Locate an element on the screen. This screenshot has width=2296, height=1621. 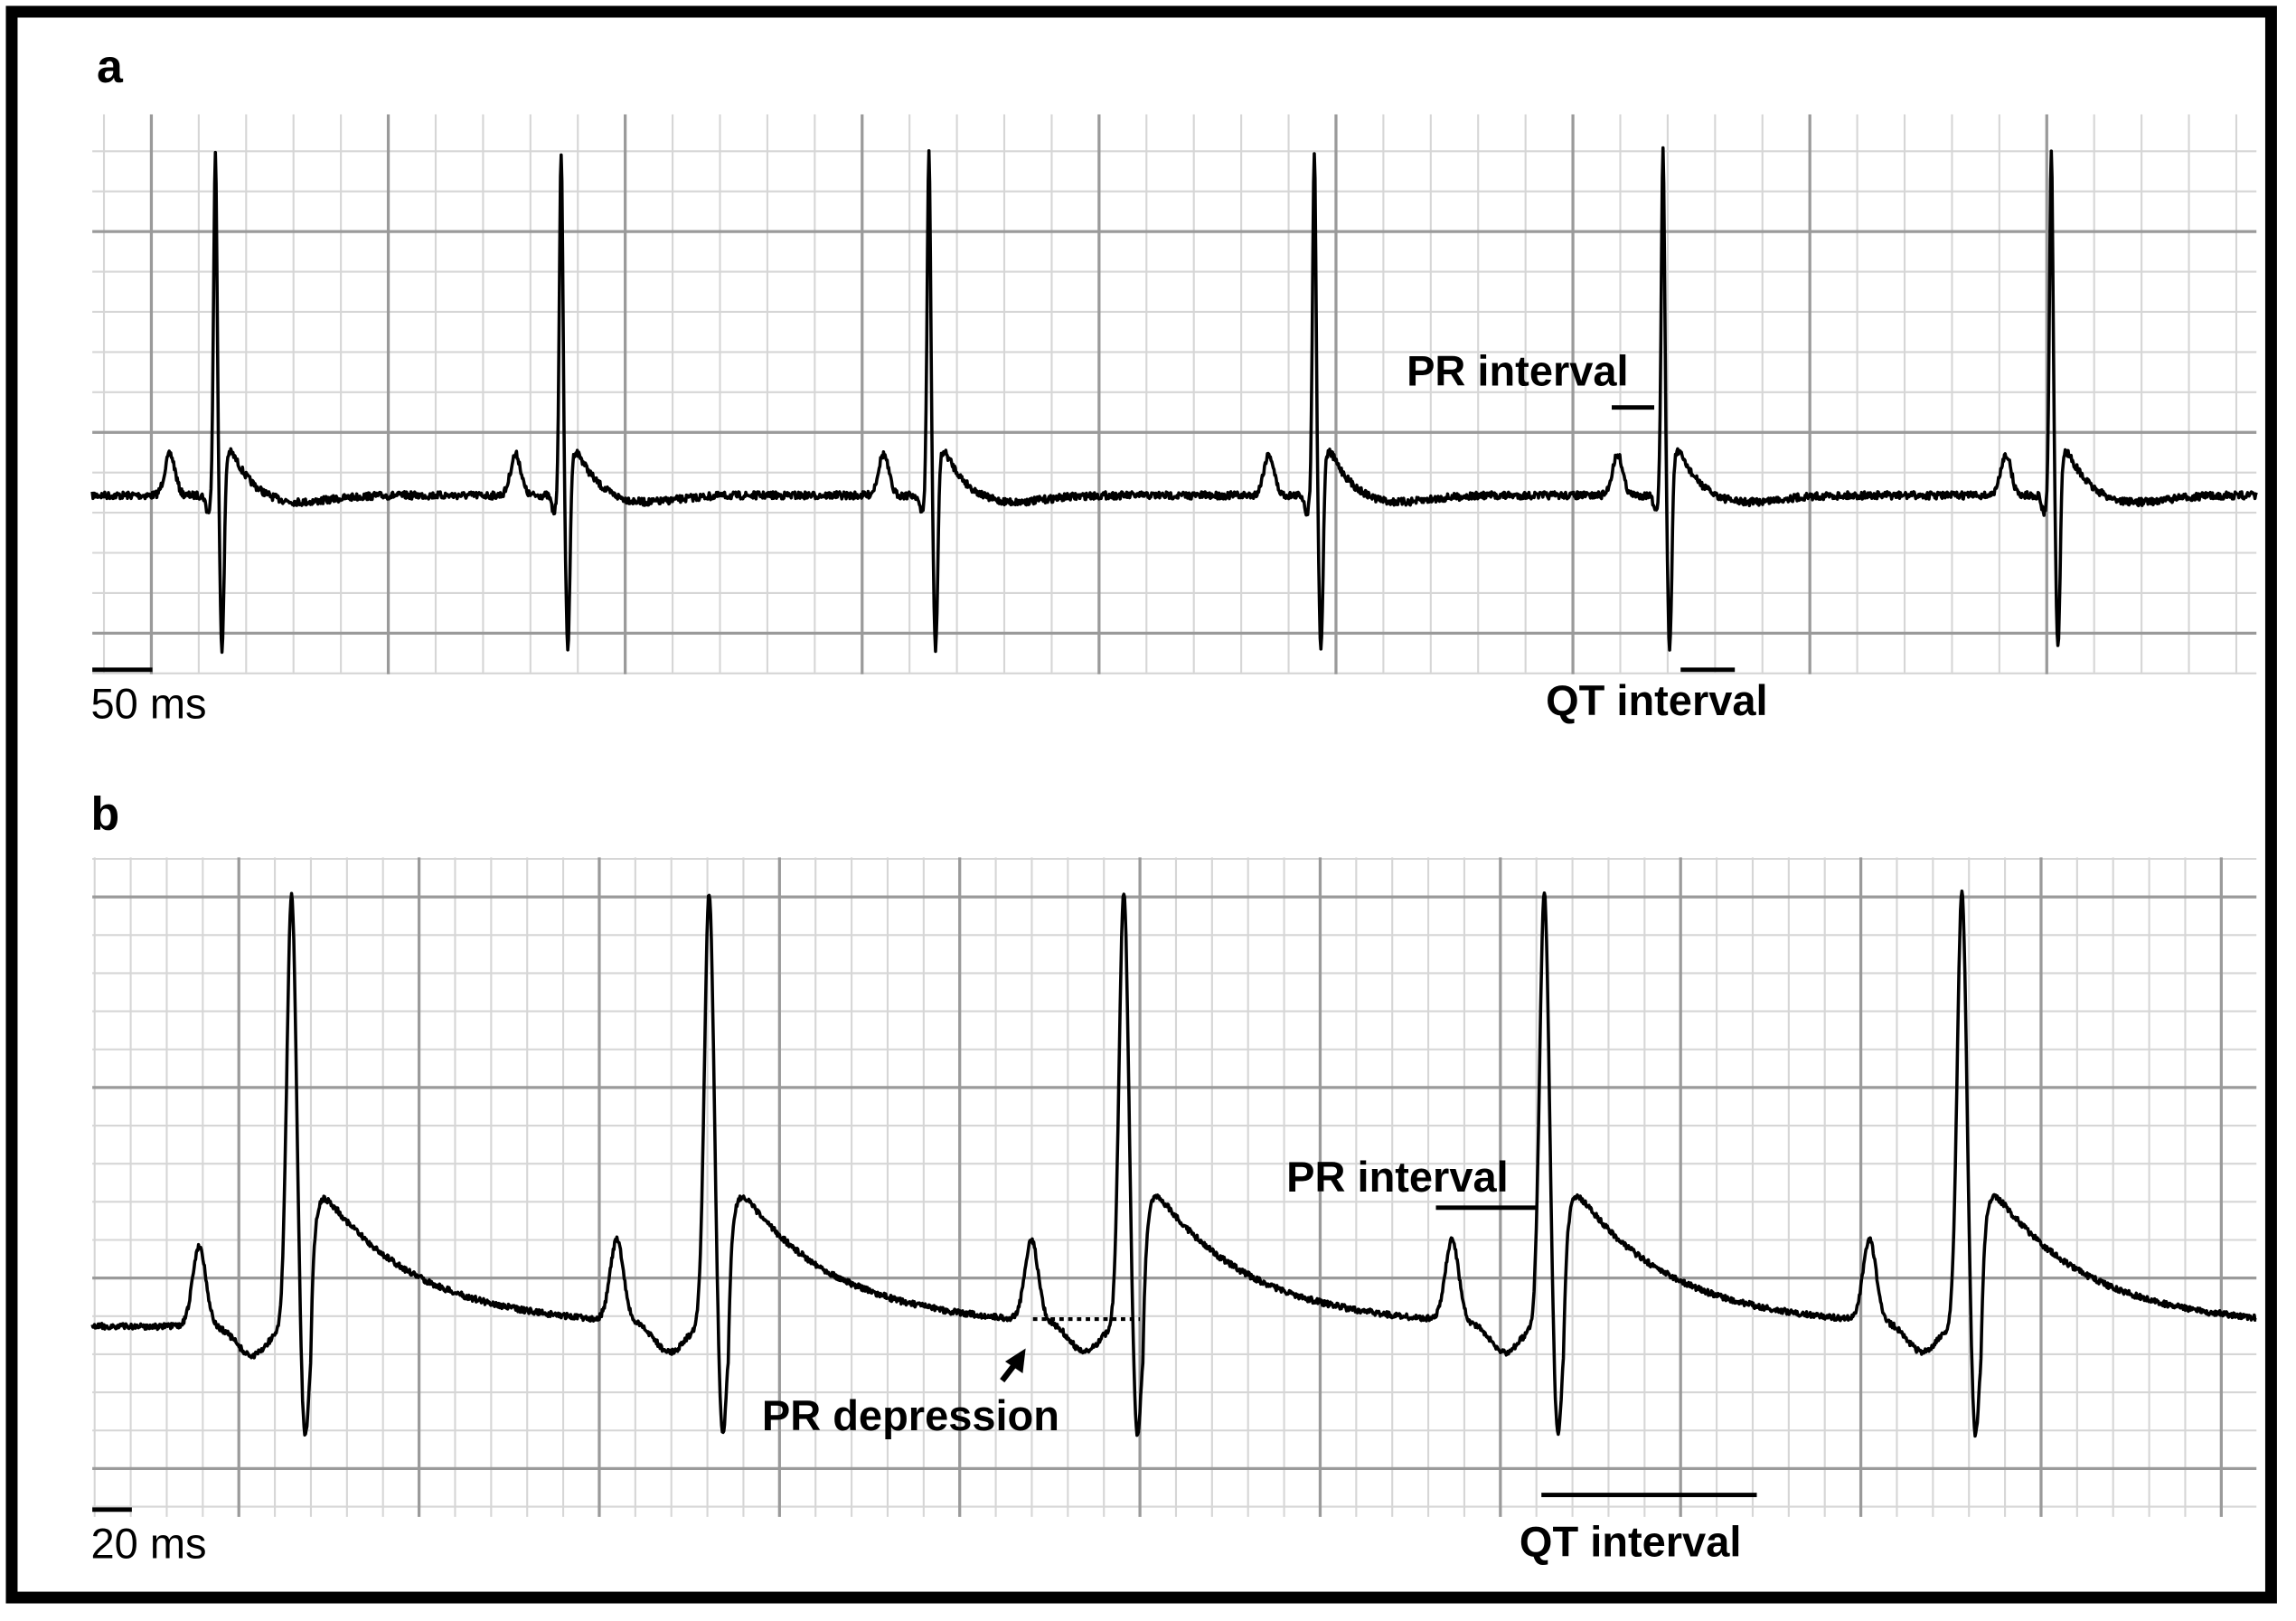
arrow-head is located at coordinates (1015, 1361).